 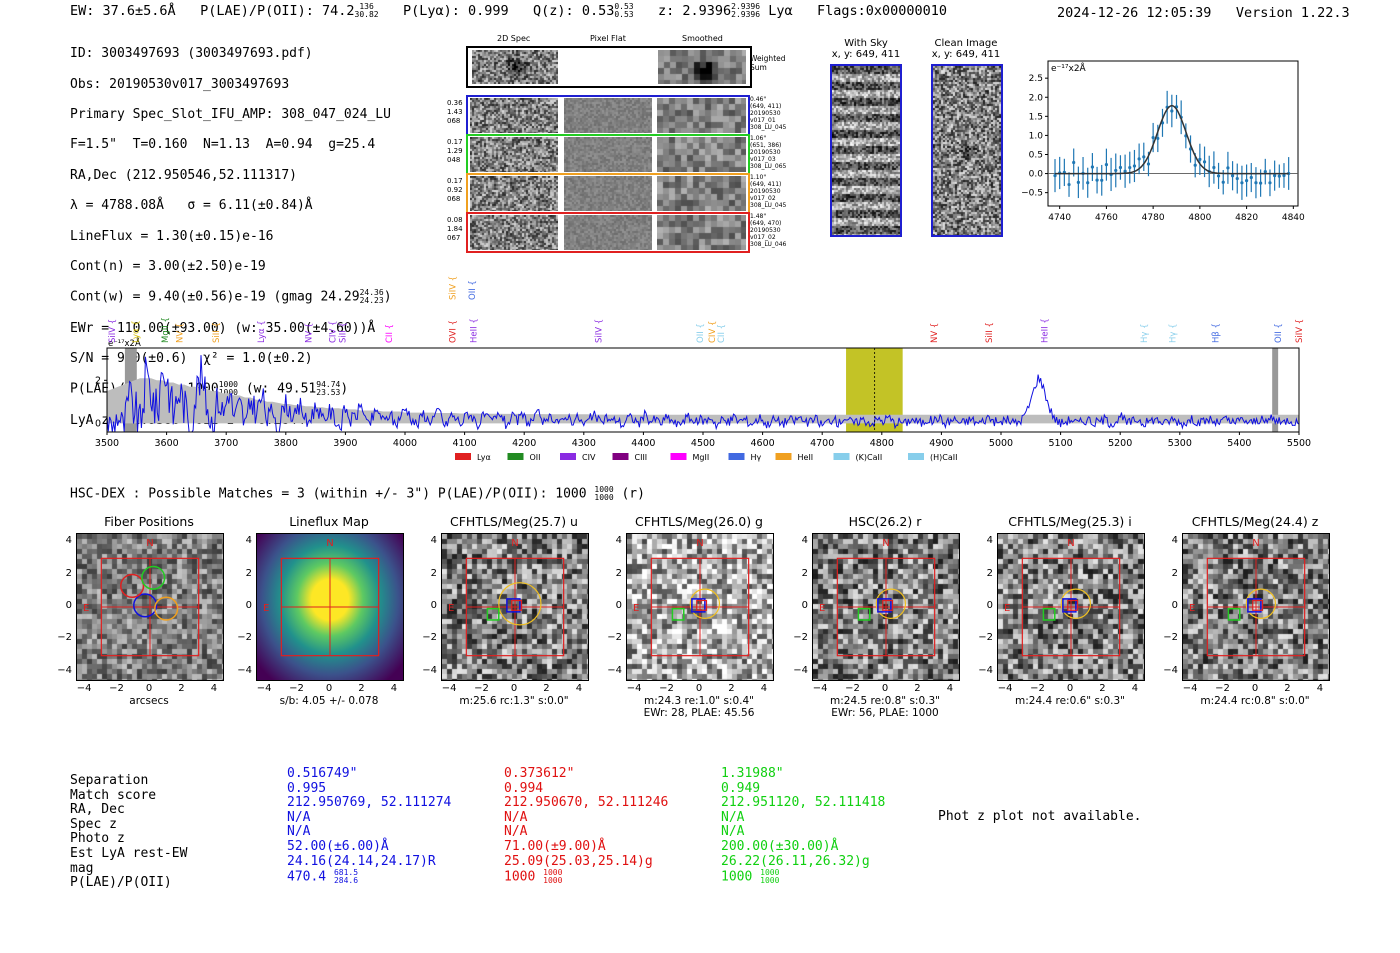 I want to click on fit-ytick: 2.5, so click(x=1036, y=79).